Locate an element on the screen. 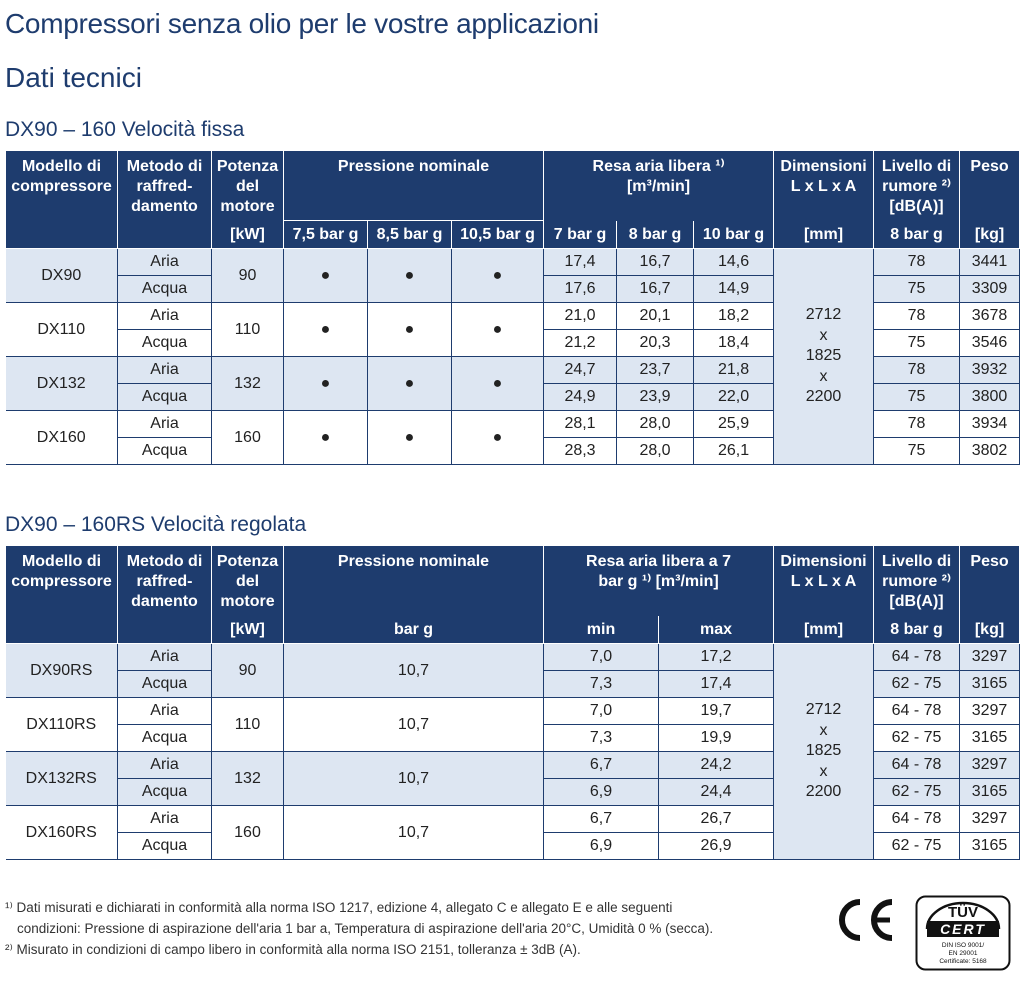 Image resolution: width=1026 pixels, height=982 pixels. header-fad-8bar: 8 bar g is located at coordinates (655, 234).